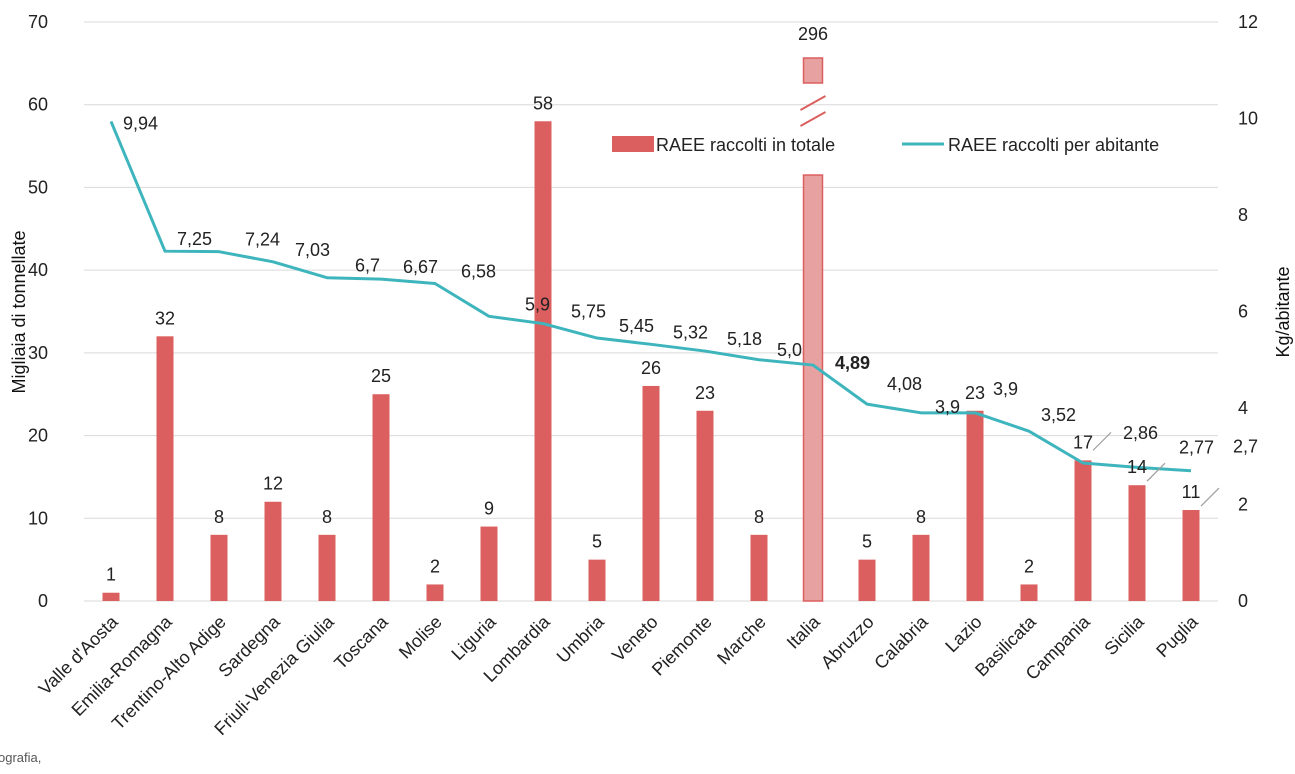 This screenshot has width=1295, height=774. I want to click on right-tick-label: 2, so click(1243, 505).